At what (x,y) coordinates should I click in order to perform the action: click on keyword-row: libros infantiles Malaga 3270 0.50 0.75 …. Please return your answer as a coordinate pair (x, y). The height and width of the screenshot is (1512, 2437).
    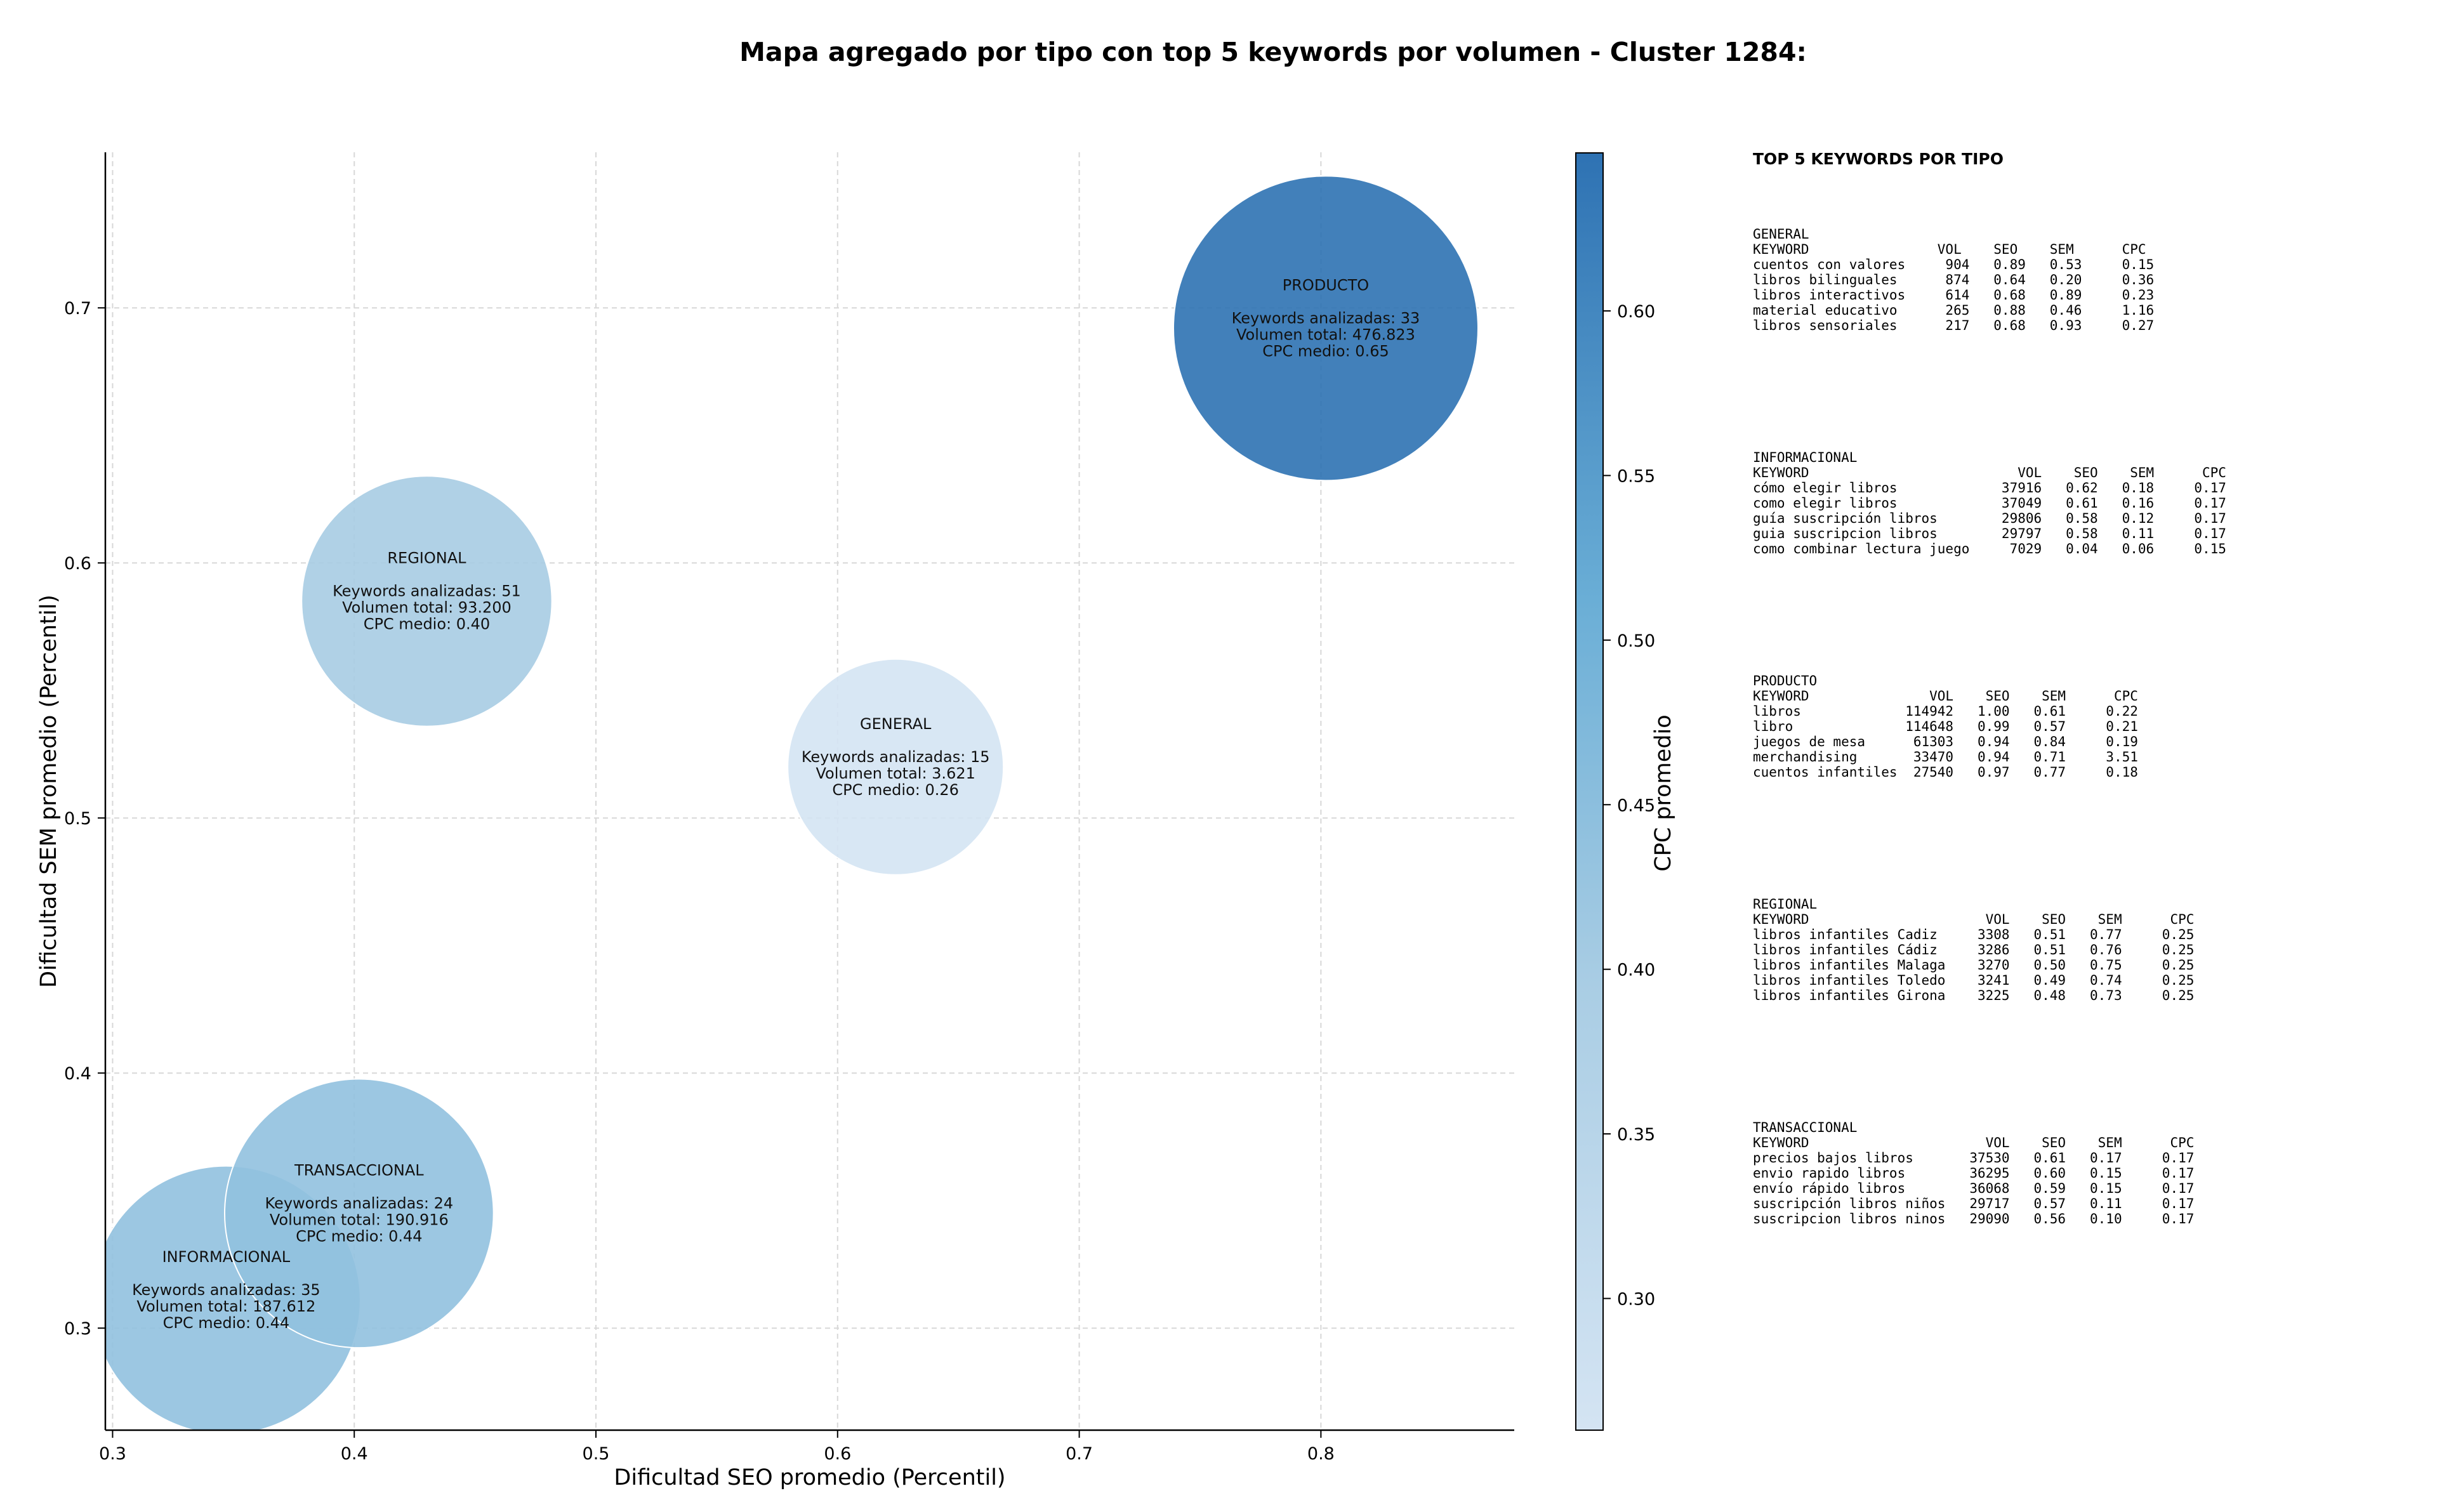
    Looking at the image, I should click on (1974, 965).